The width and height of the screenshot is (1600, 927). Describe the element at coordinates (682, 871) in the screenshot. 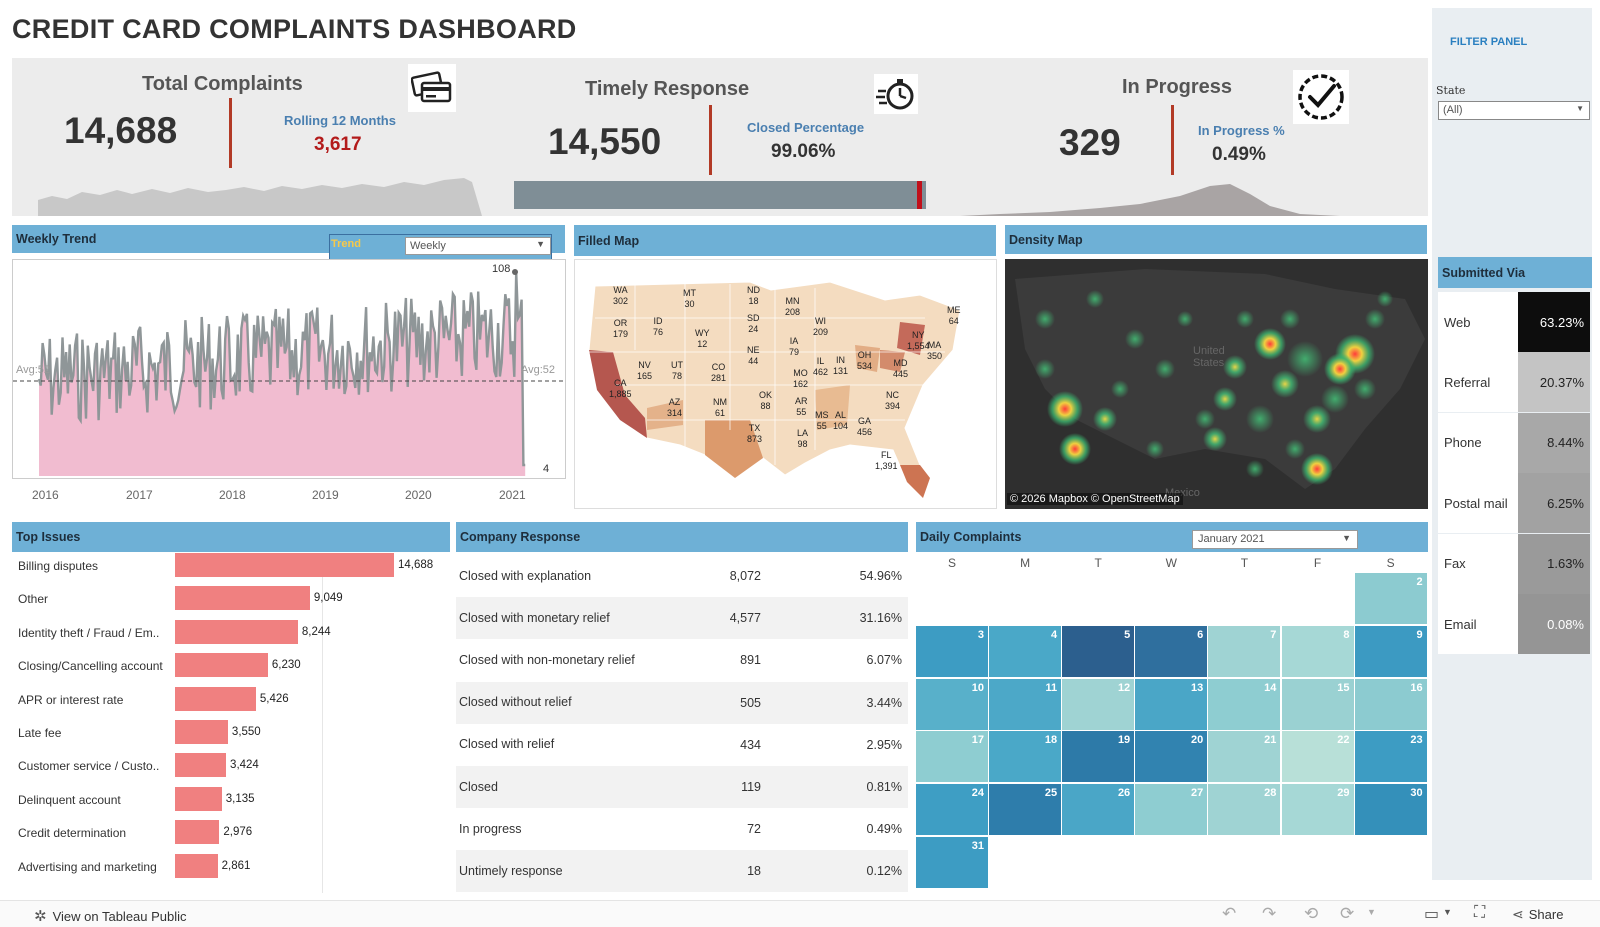

I see `table-row: Untimely response 18 0.12%` at that location.